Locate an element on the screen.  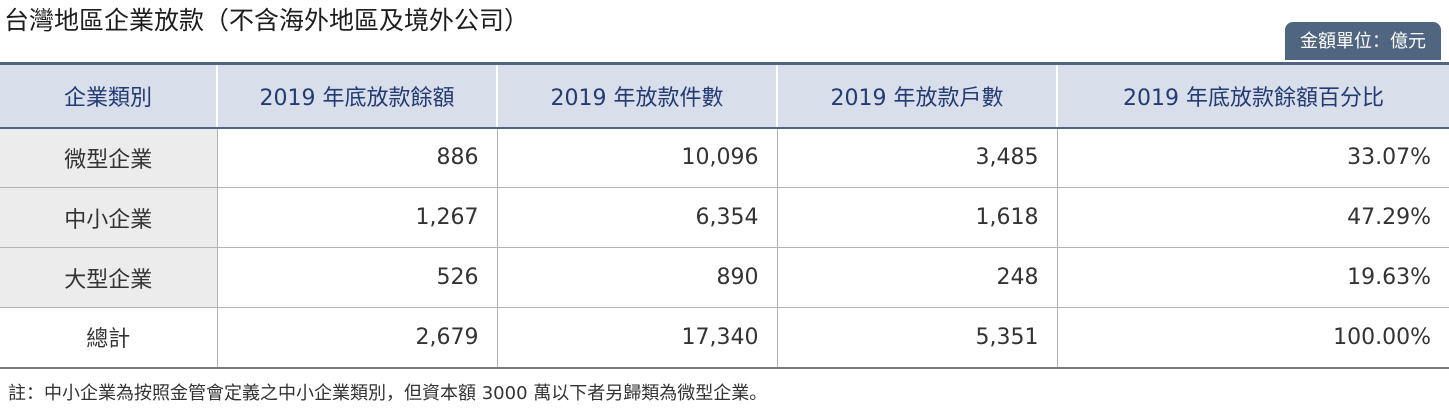
row-category: 大型企業 is located at coordinates (108, 277).